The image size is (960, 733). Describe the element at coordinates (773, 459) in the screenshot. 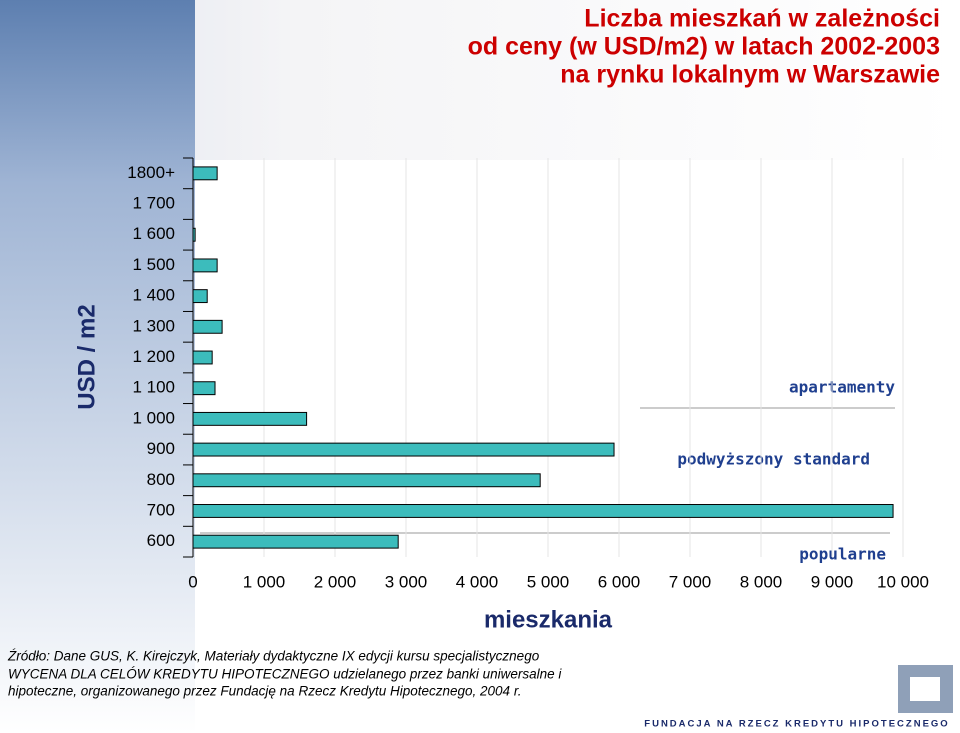

I see `annotation: podwyższony standard` at that location.